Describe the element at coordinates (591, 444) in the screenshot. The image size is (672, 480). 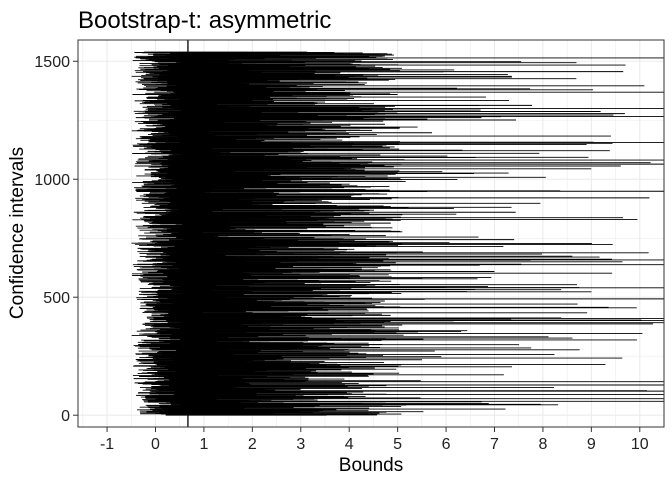
I see `x-tick-label: 9` at that location.